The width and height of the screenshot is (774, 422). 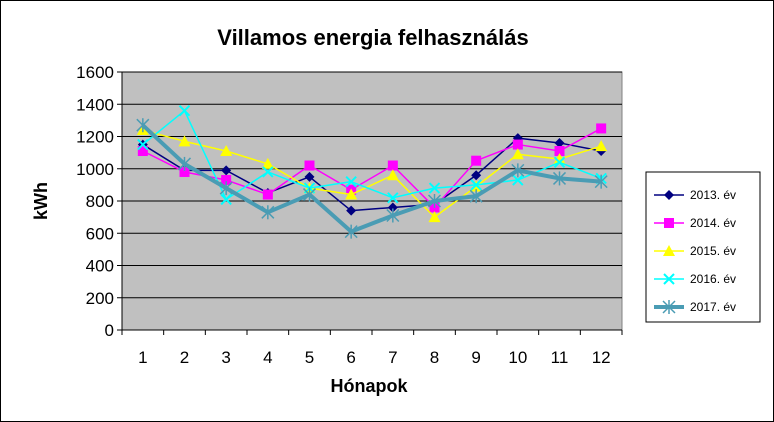 What do you see at coordinates (184, 357) in the screenshot?
I see `x-tick-label: 2` at bounding box center [184, 357].